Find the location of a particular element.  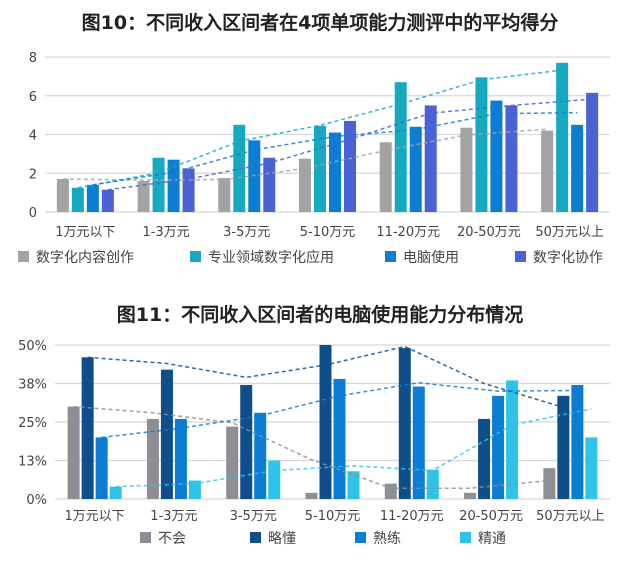

bar-电脑使用-5-10万元 is located at coordinates (335, 172).